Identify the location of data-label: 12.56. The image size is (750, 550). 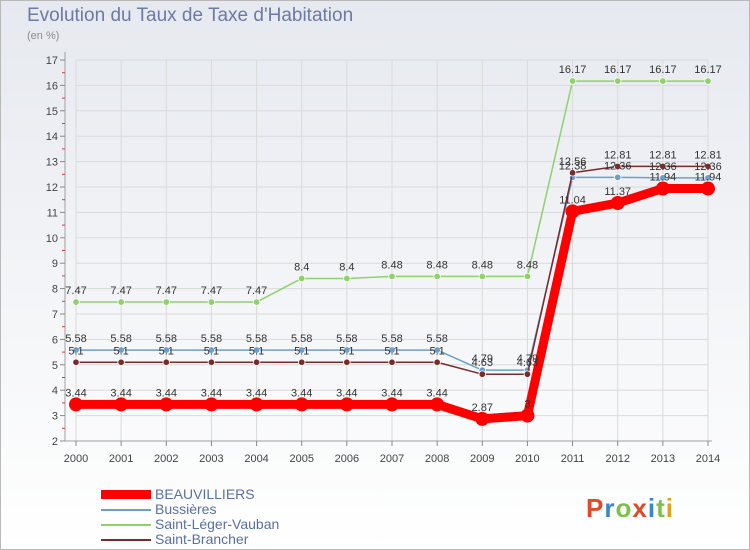
(573, 162).